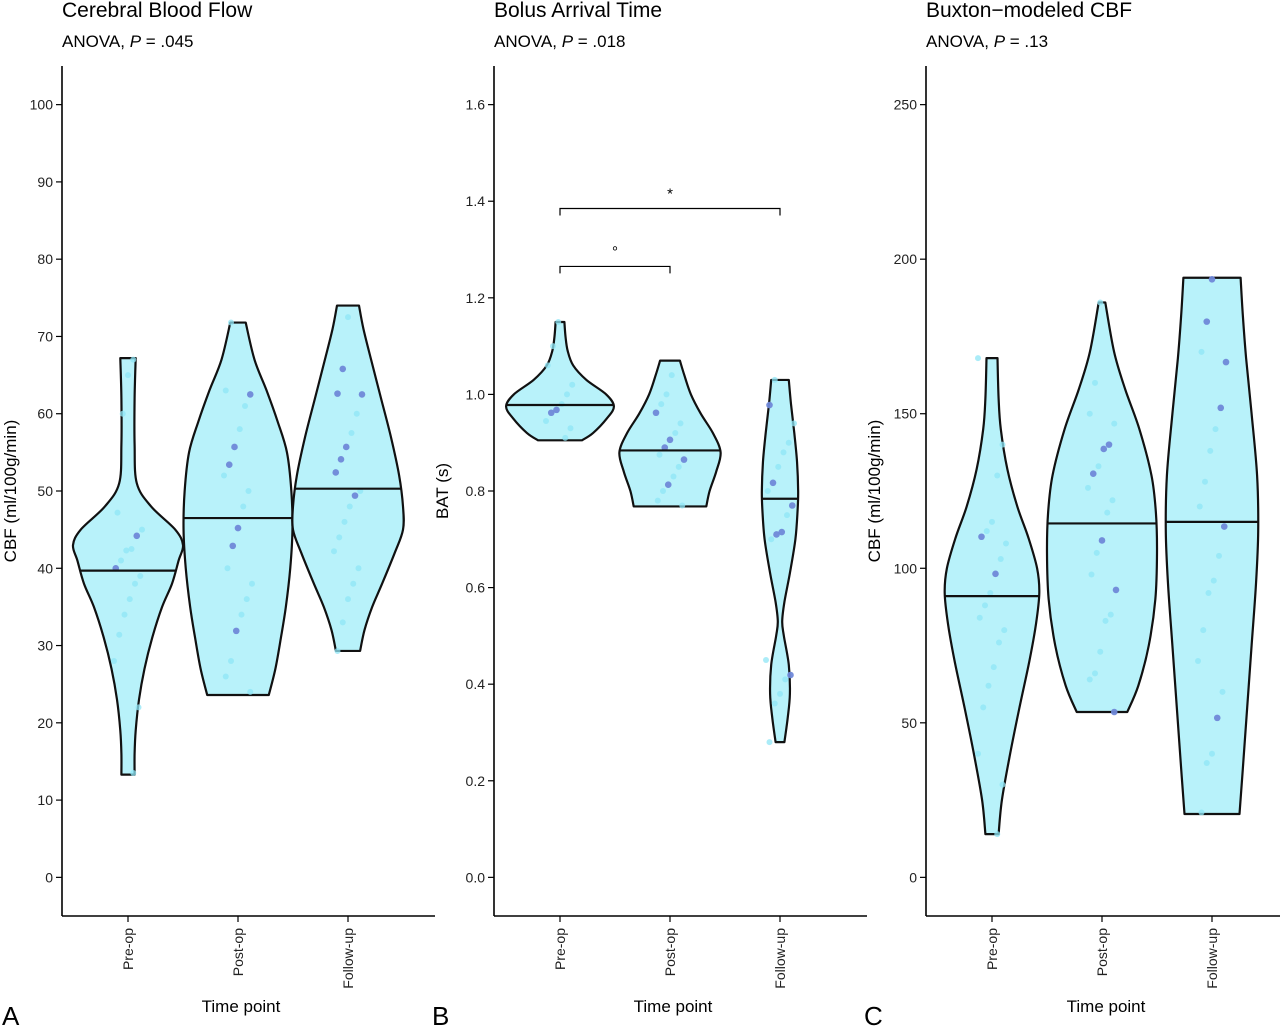 This screenshot has width=1280, height=1027. I want to click on panel-c-y-axis-title: CBF (ml/100g/min), so click(874, 491).